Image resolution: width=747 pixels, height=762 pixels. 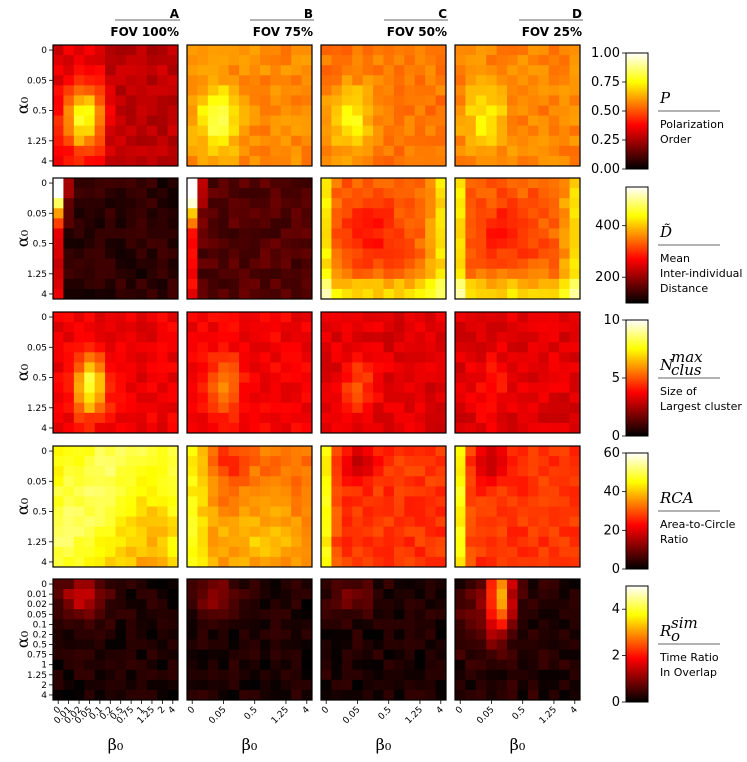 What do you see at coordinates (701, 273) in the screenshot?
I see `metric-description-line: Inter-individual` at bounding box center [701, 273].